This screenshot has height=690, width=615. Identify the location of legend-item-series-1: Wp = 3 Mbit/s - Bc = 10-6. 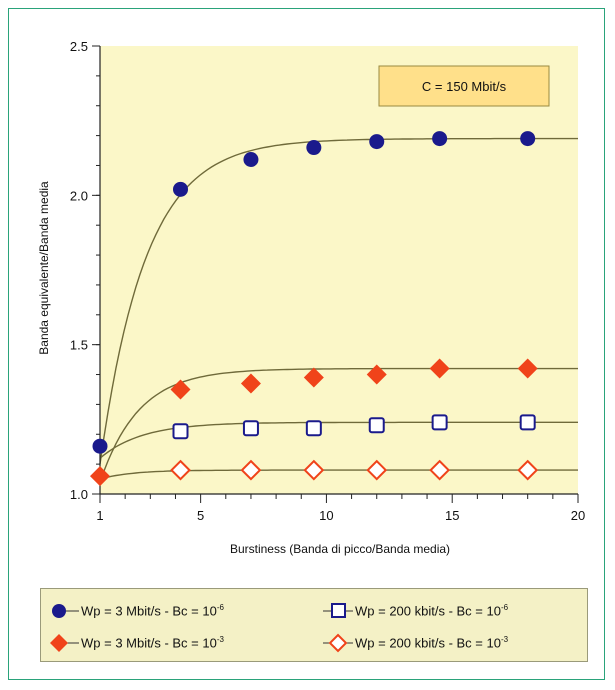
(135, 611).